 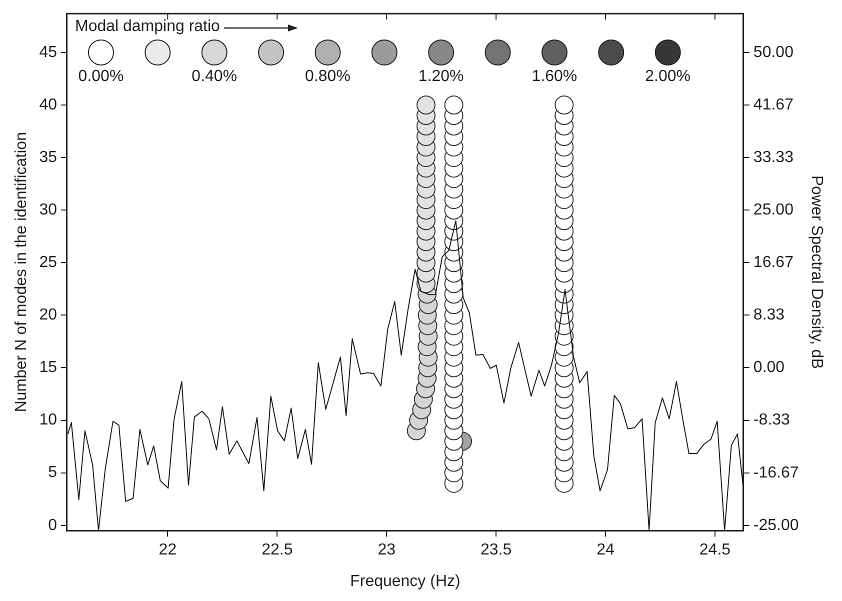 I want to click on y2-tick-label: -8.33, so click(x=771, y=420).